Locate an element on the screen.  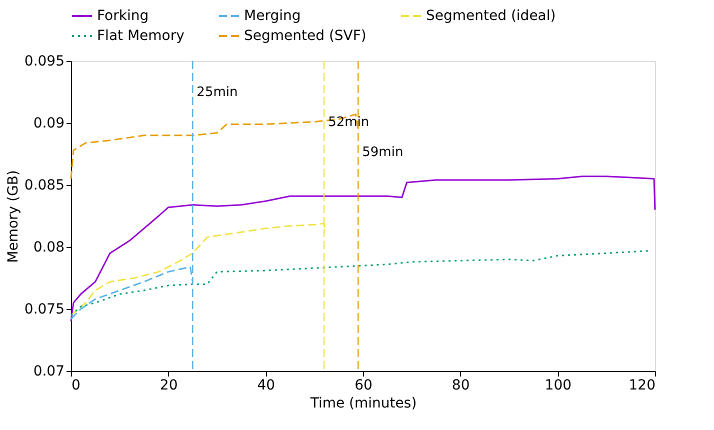
x-tick-label: 120 is located at coordinates (642, 386).